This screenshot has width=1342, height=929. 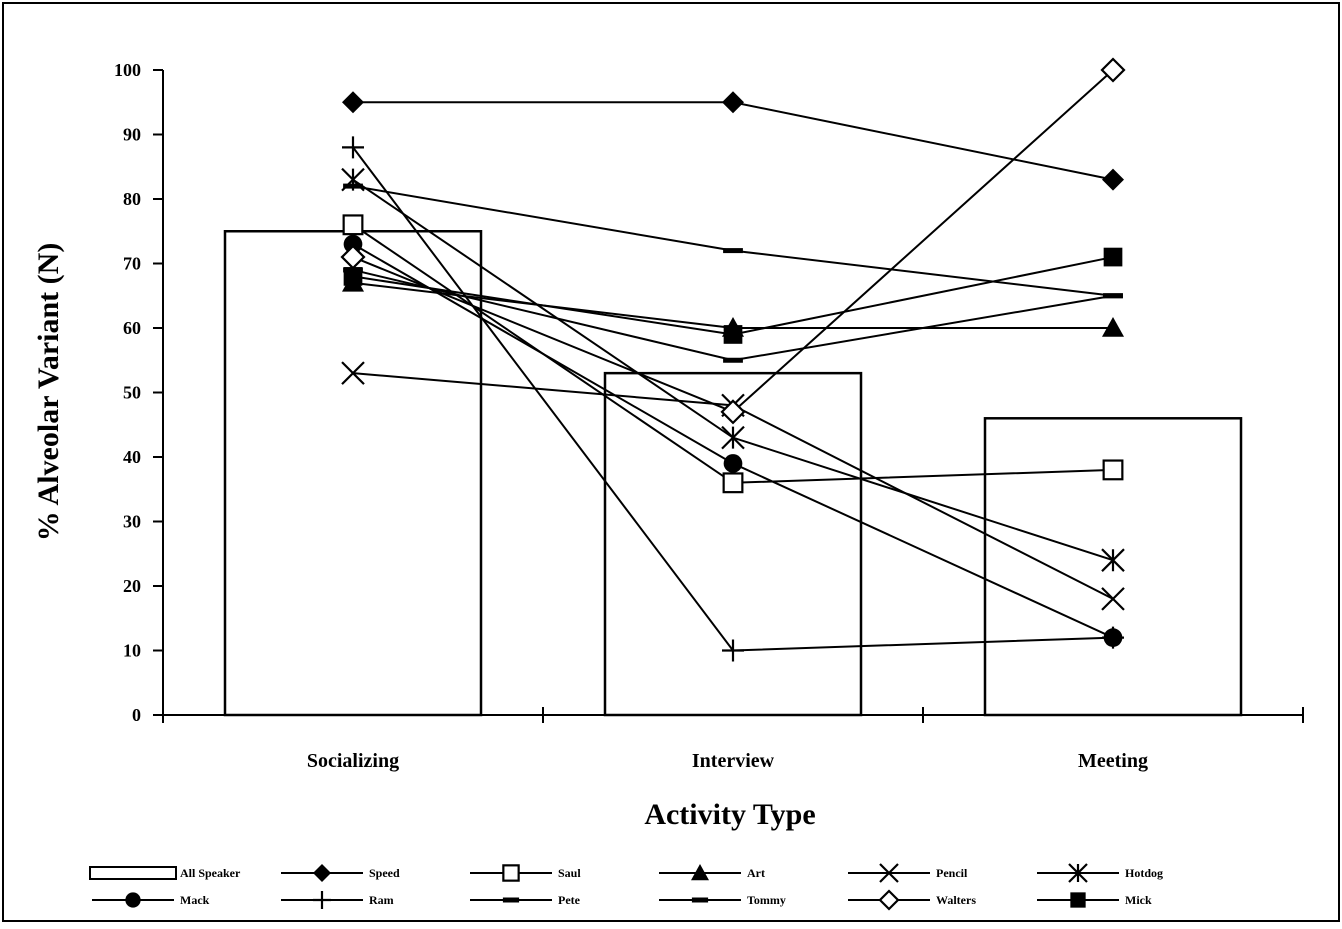 What do you see at coordinates (525, 900) in the screenshot?
I see `legend-item-pete: Pete` at bounding box center [525, 900].